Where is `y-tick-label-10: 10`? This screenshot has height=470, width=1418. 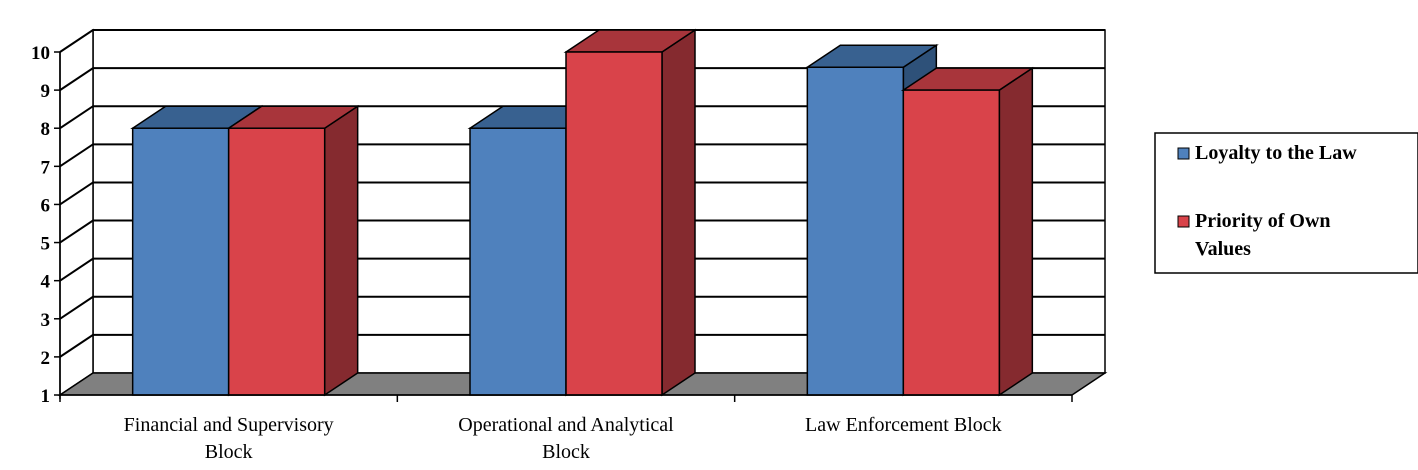
y-tick-label-10: 10 is located at coordinates (40, 53).